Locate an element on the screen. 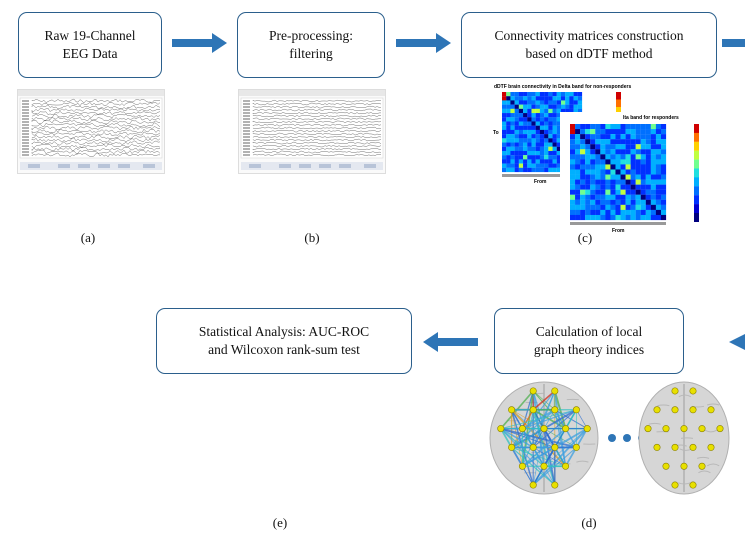 This screenshot has width=745, height=539. eeg-controls is located at coordinates (312, 166).